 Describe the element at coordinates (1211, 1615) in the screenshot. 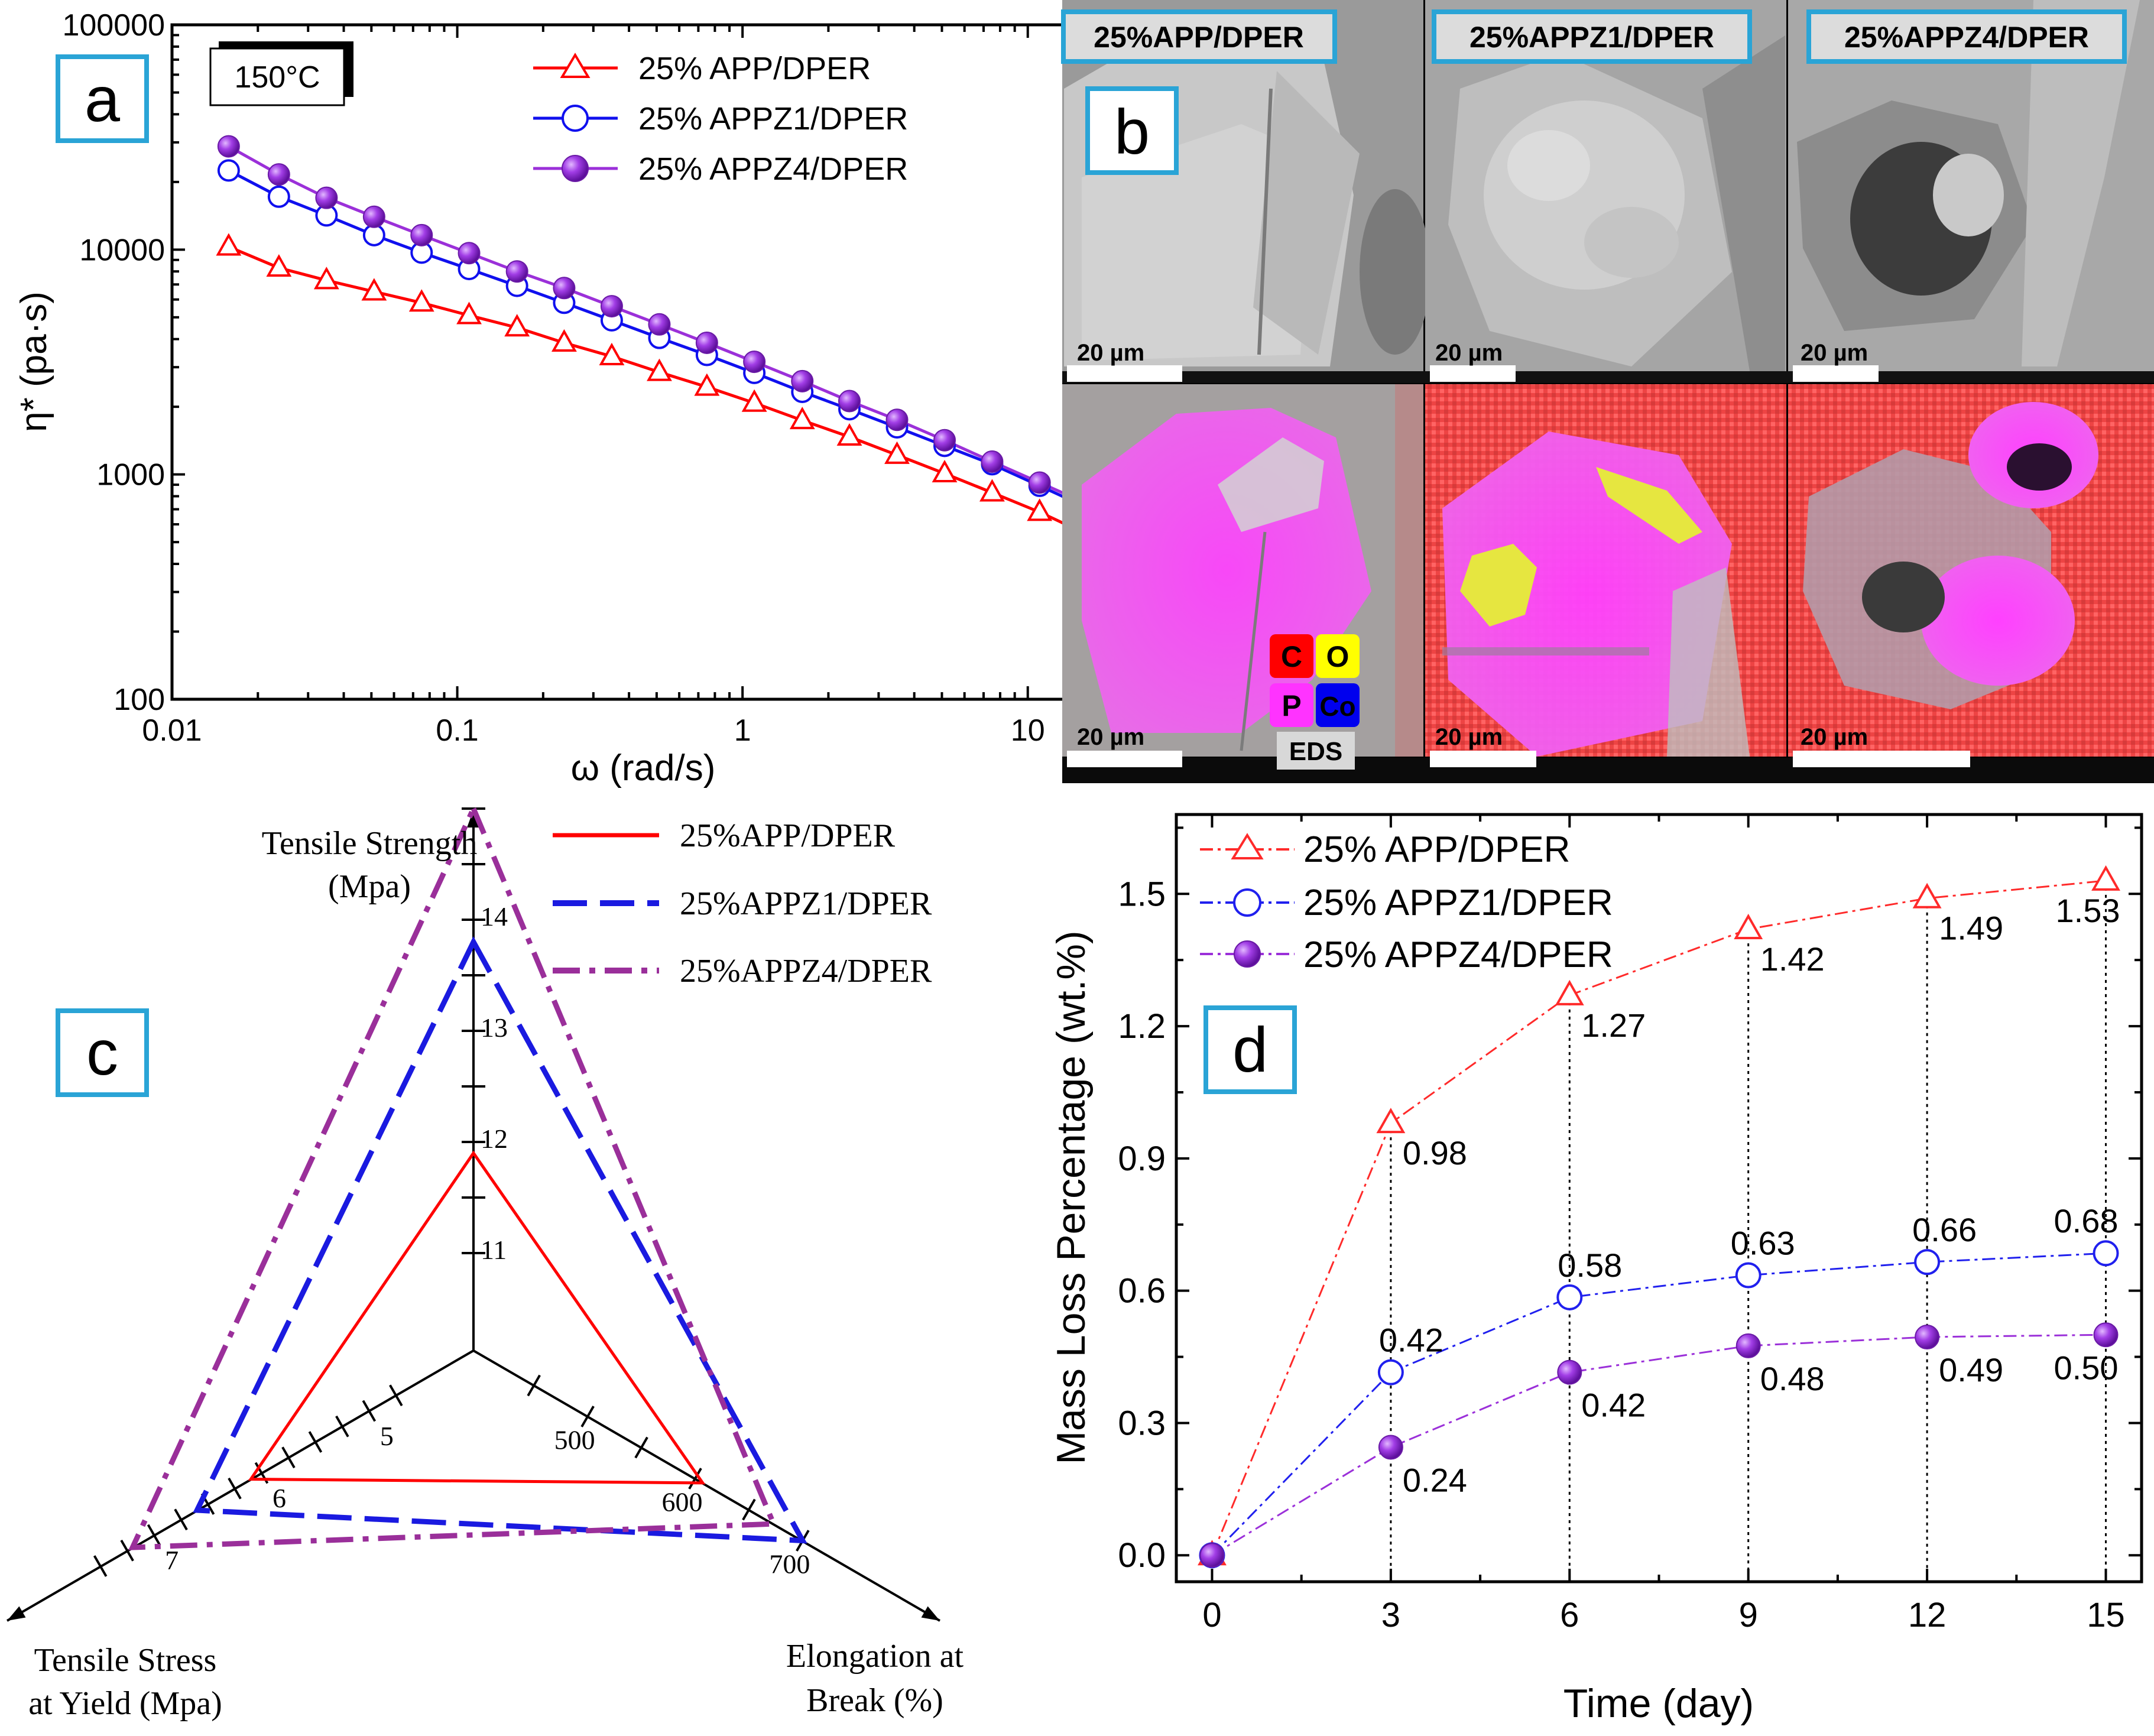

I see `x-tick-label-d: 0` at that location.